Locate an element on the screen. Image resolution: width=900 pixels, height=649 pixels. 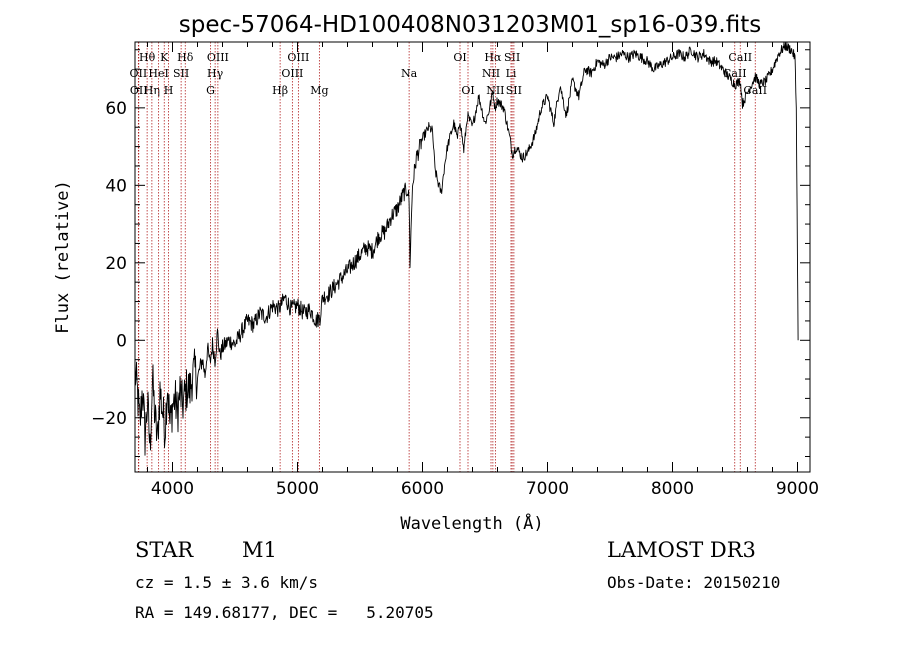
line-mark-label-10: Hγ is located at coordinates (215, 73).